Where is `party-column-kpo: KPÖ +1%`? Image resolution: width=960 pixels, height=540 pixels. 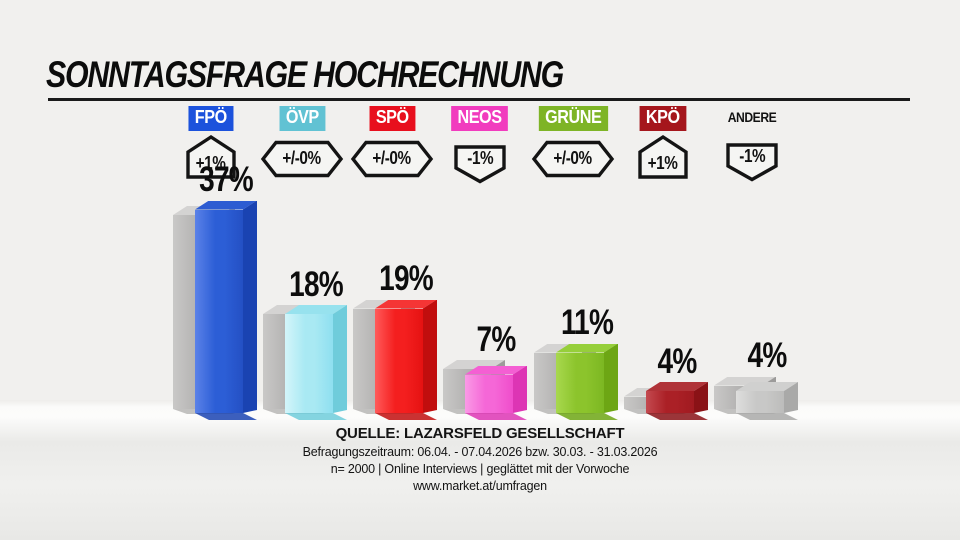 party-column-kpo: KPÖ +1% is located at coordinates (663, 143).